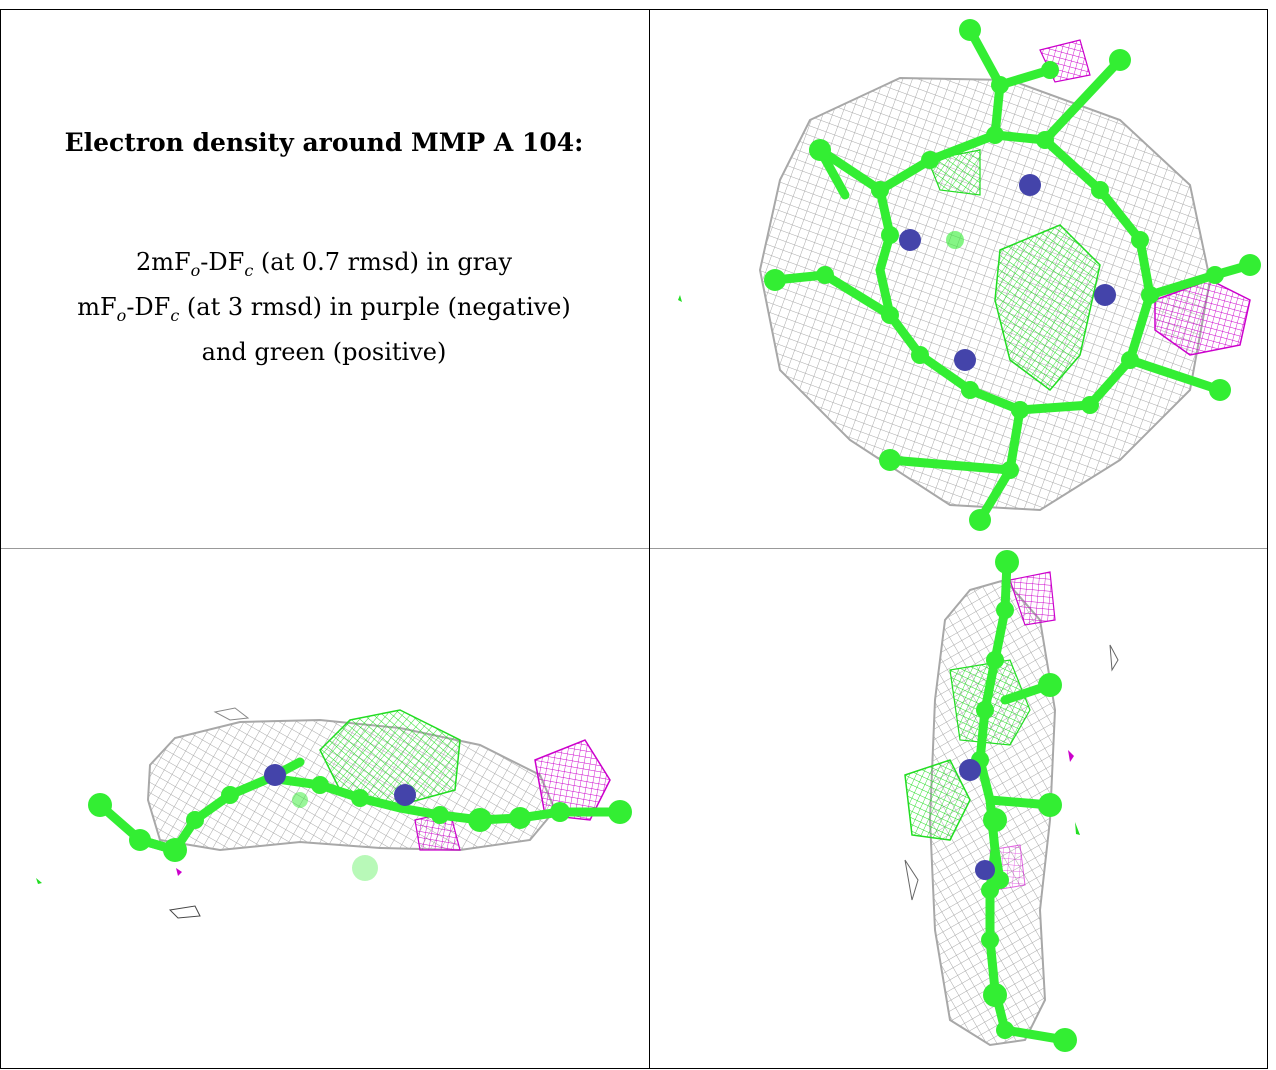  What do you see at coordinates (1114, 658) in the screenshot?
I see `gray-fragment-right` at bounding box center [1114, 658].